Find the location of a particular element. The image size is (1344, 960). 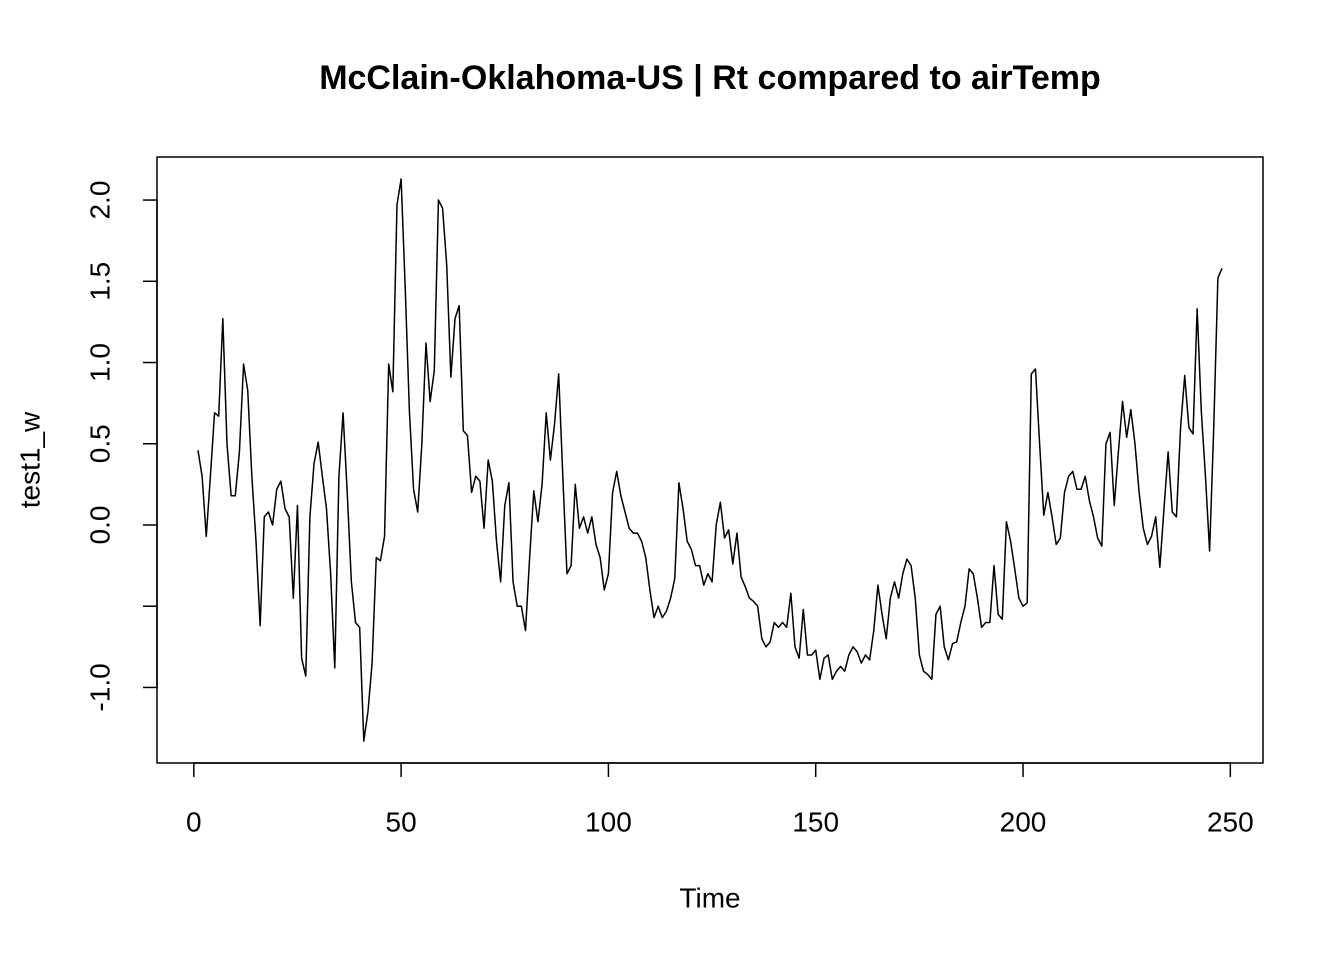

x-axis-label: Time is located at coordinates (709, 897).